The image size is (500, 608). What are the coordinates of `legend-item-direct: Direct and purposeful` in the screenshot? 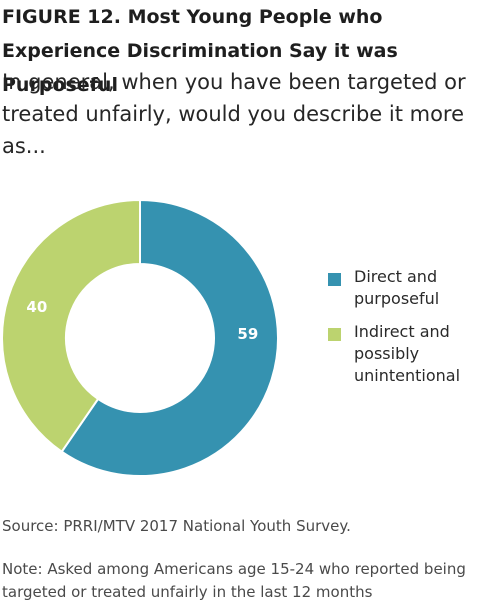 It's located at (413, 288).